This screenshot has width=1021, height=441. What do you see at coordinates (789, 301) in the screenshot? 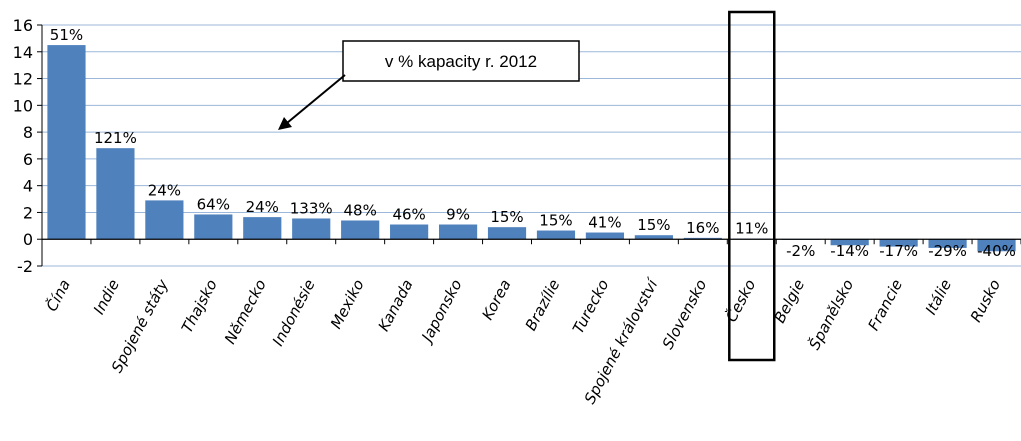
I see `x-tick-label: Belgie` at bounding box center [789, 301].